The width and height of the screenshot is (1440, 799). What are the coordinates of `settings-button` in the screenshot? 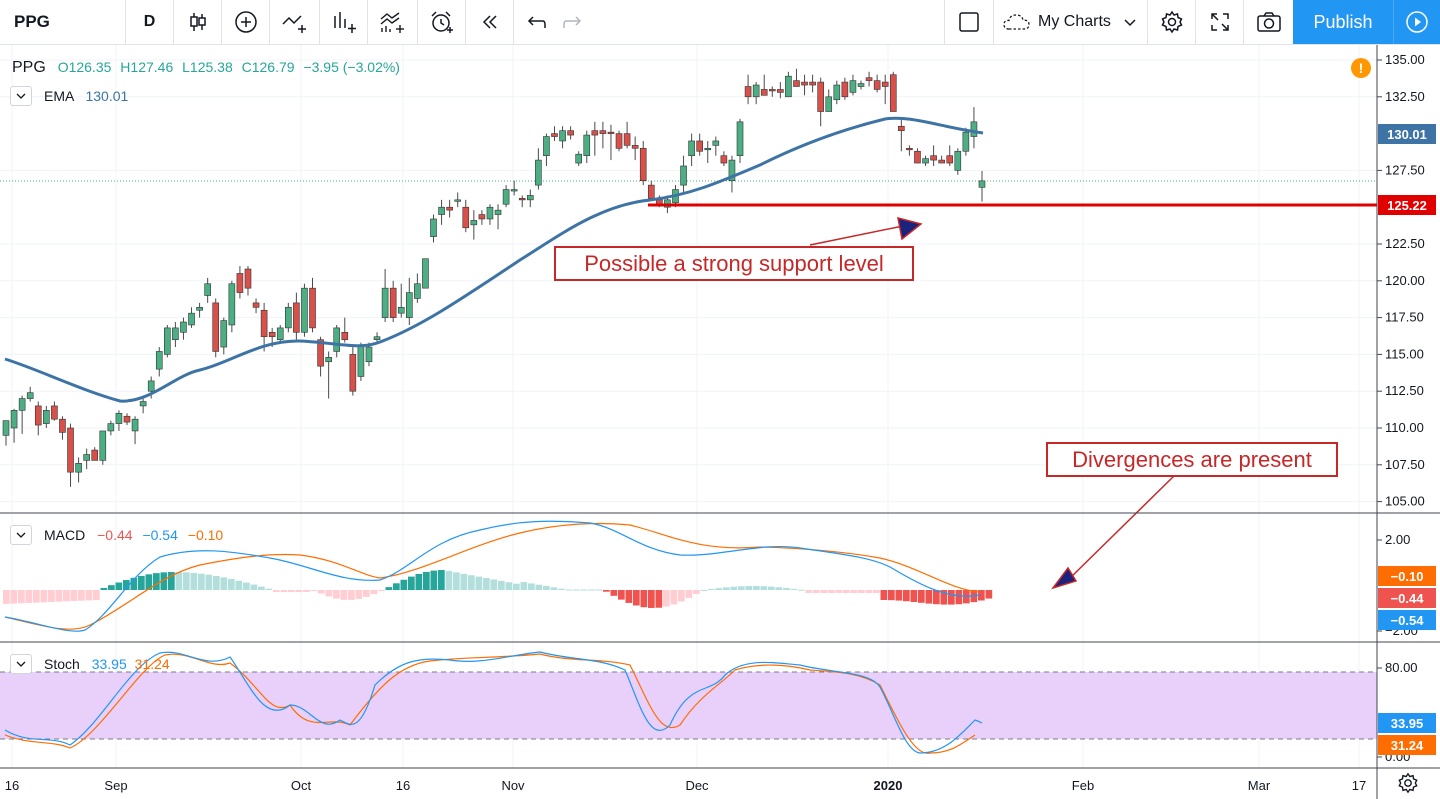 It's located at (1172, 22).